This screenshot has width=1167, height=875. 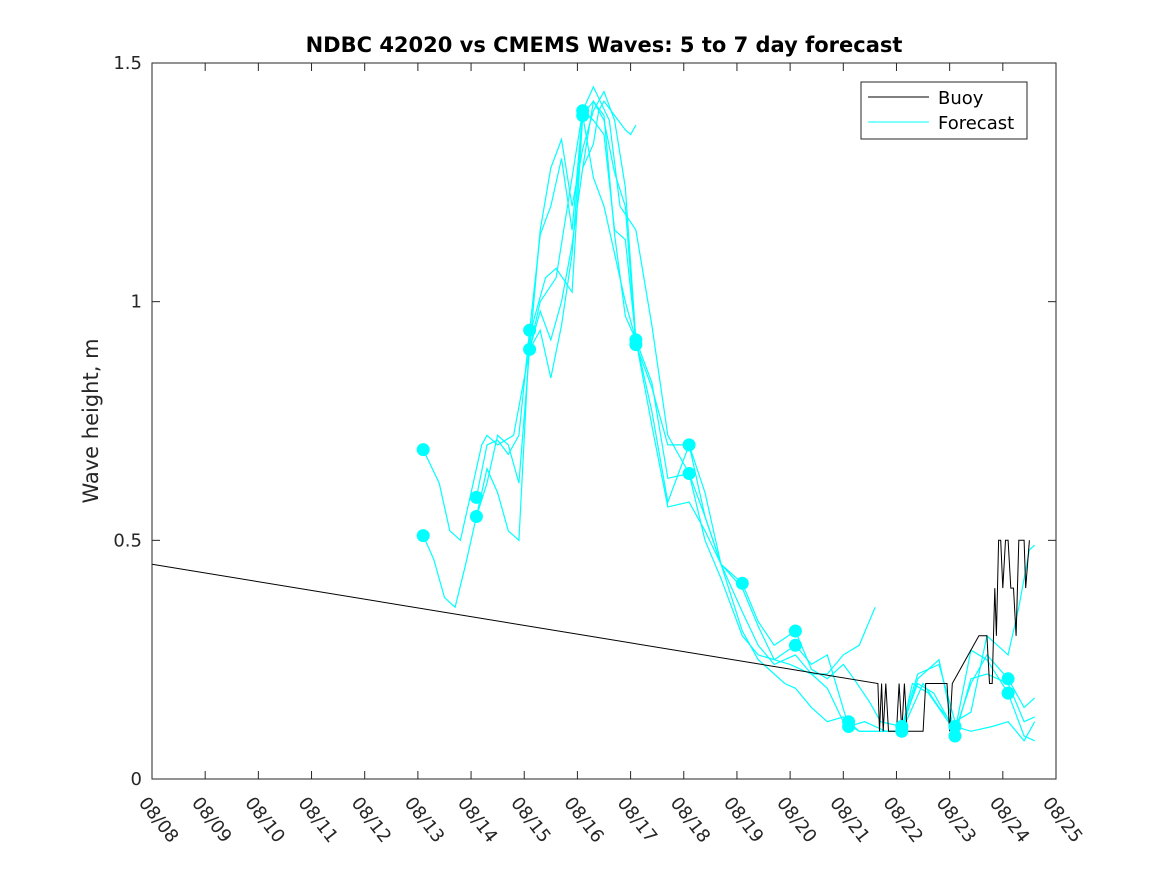 I want to click on legend-box, so click(x=944, y=110).